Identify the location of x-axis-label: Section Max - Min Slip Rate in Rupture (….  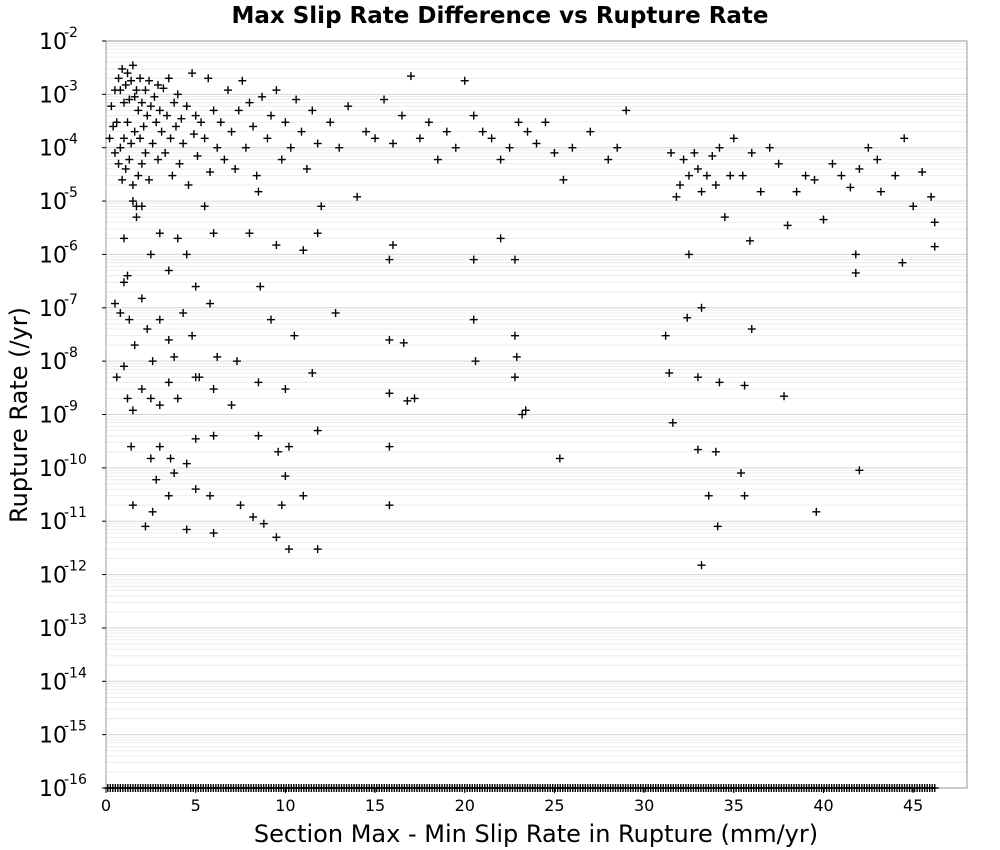
(536, 834).